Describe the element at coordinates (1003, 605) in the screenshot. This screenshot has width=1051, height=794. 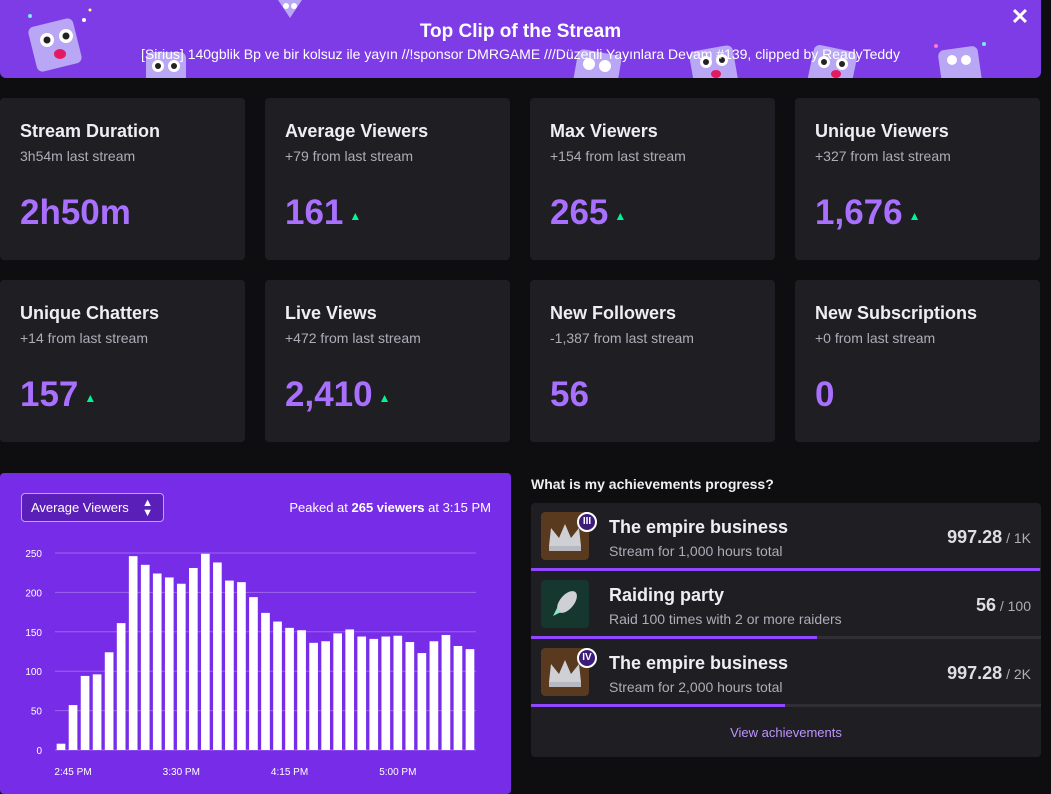
I see `achievement-progress-text: 56 / 100` at that location.